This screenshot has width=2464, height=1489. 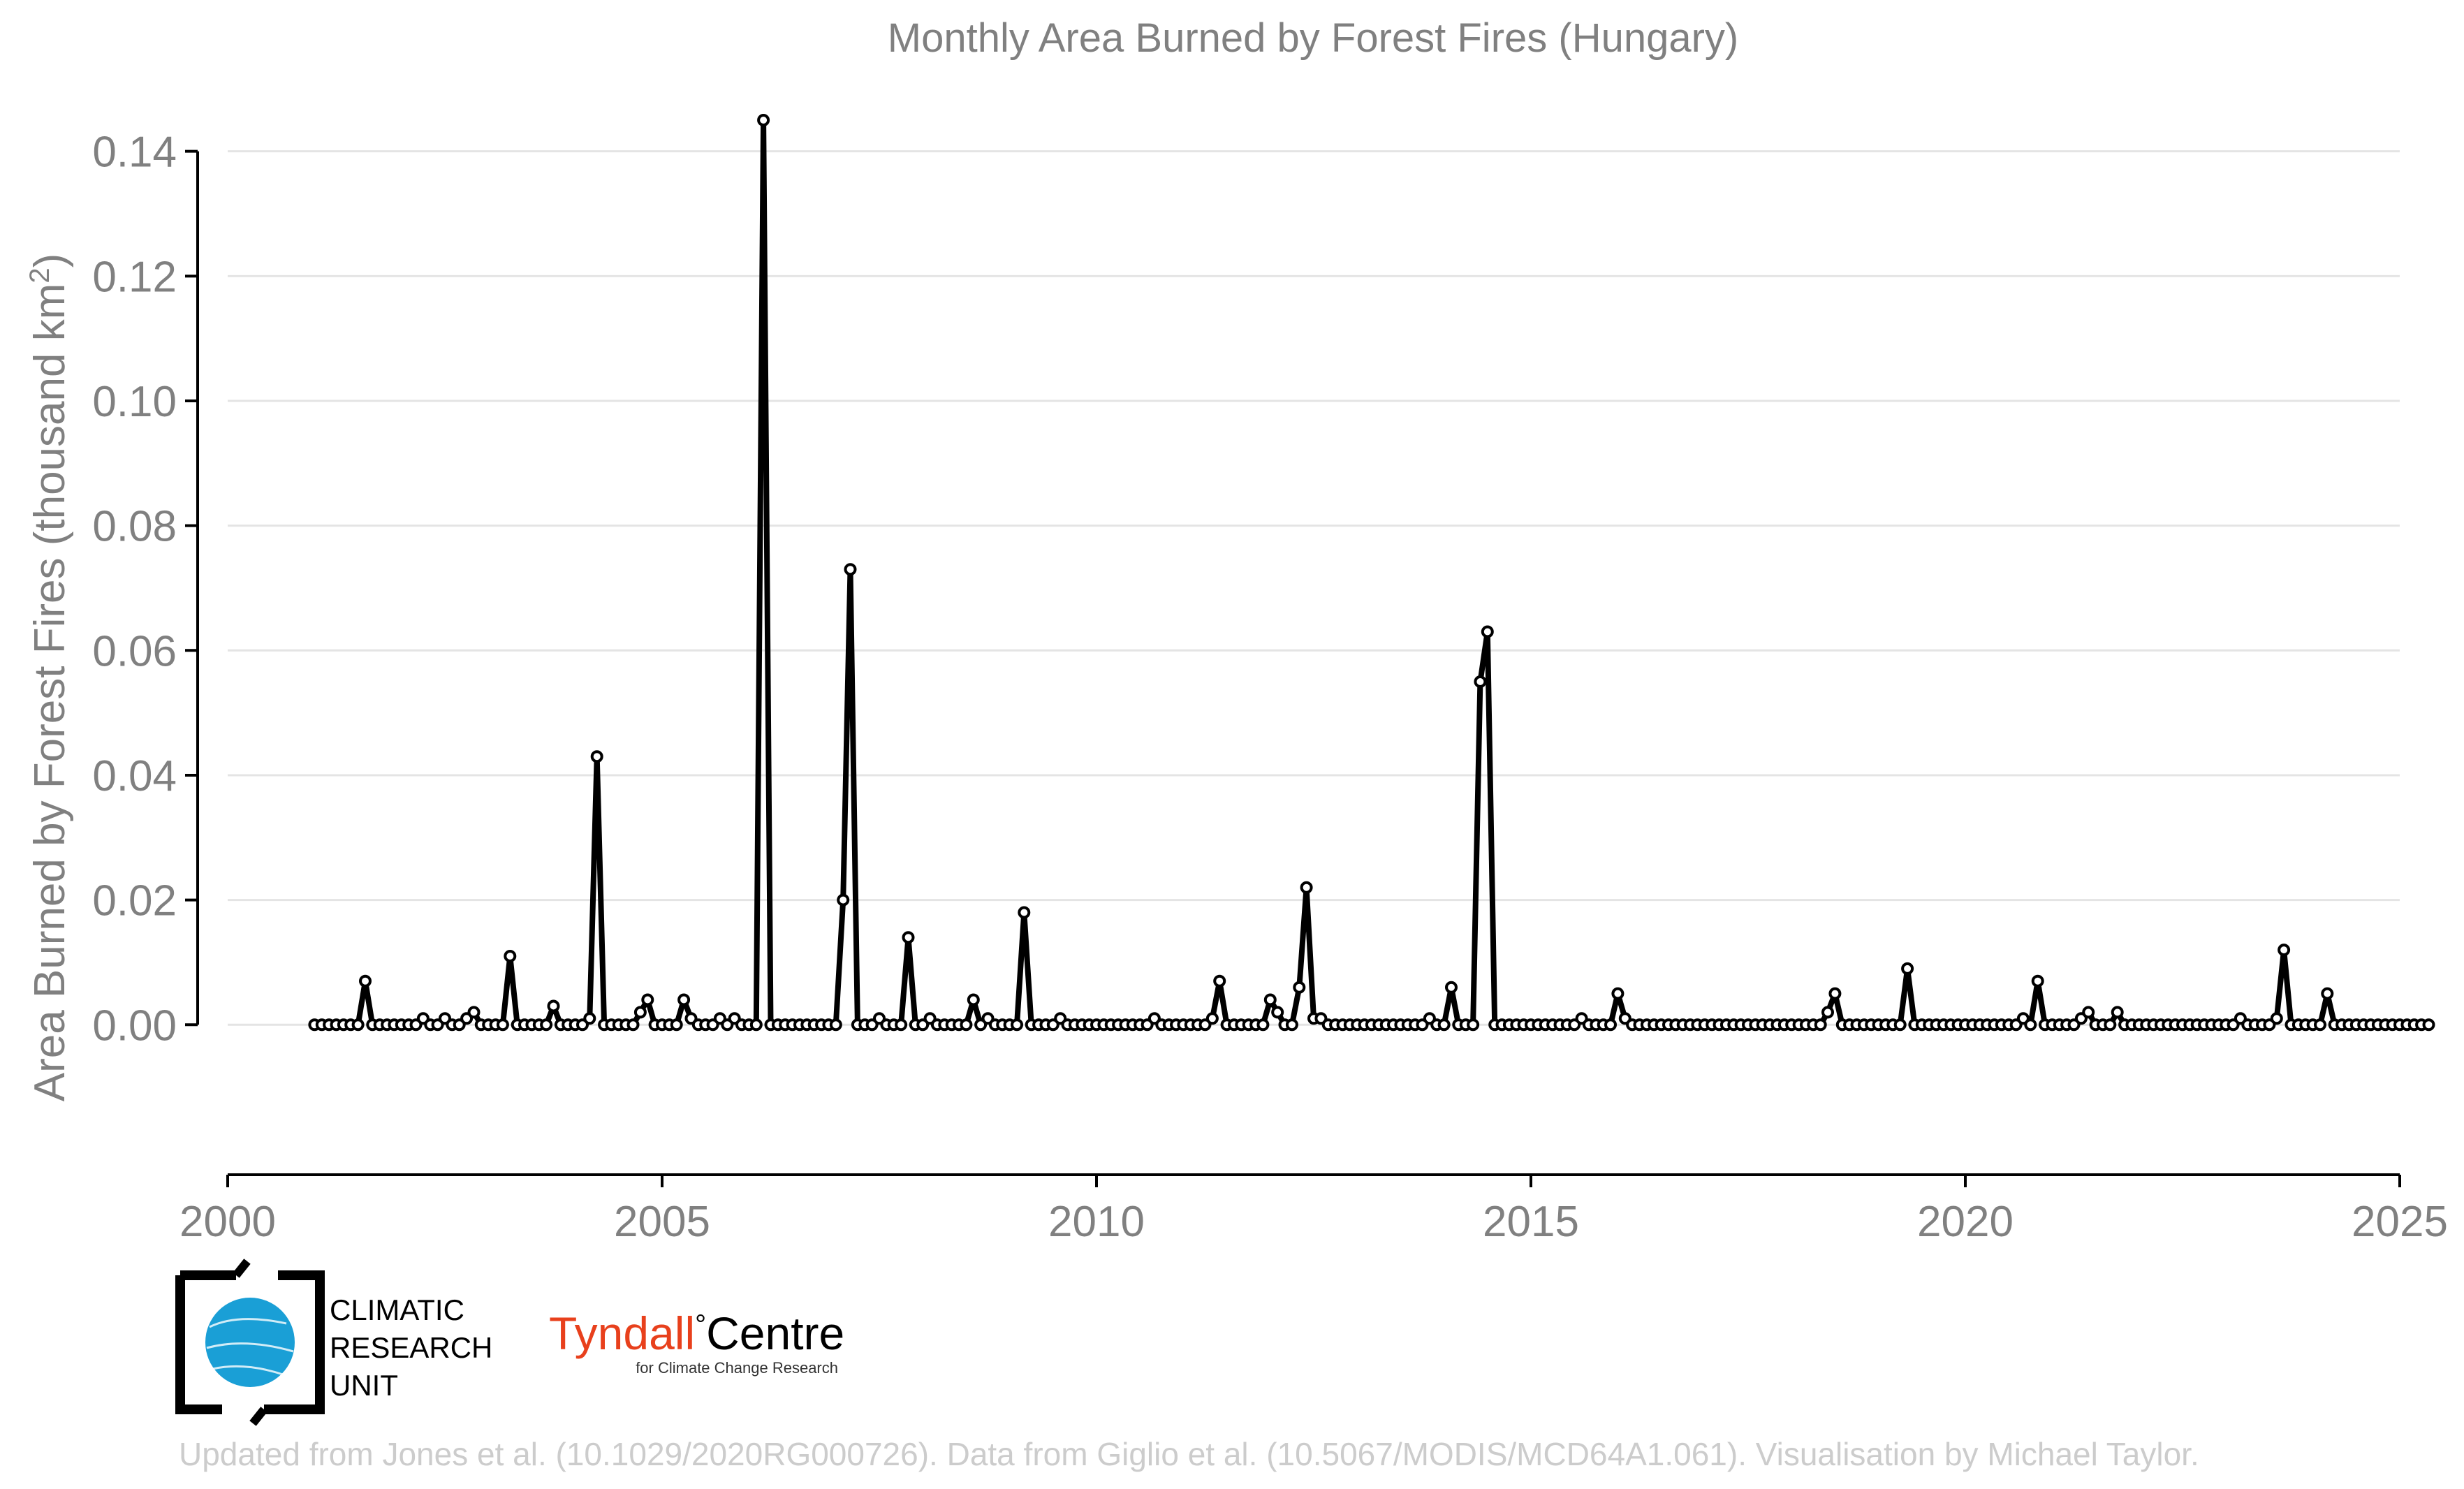 What do you see at coordinates (737, 1368) in the screenshot?
I see `tyndall-subtitle: for Climate Change Research` at bounding box center [737, 1368].